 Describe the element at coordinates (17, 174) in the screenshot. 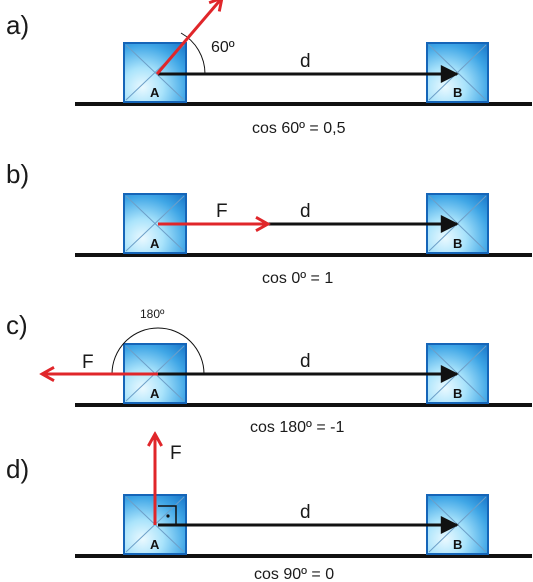

I see `panel-label: b)` at that location.